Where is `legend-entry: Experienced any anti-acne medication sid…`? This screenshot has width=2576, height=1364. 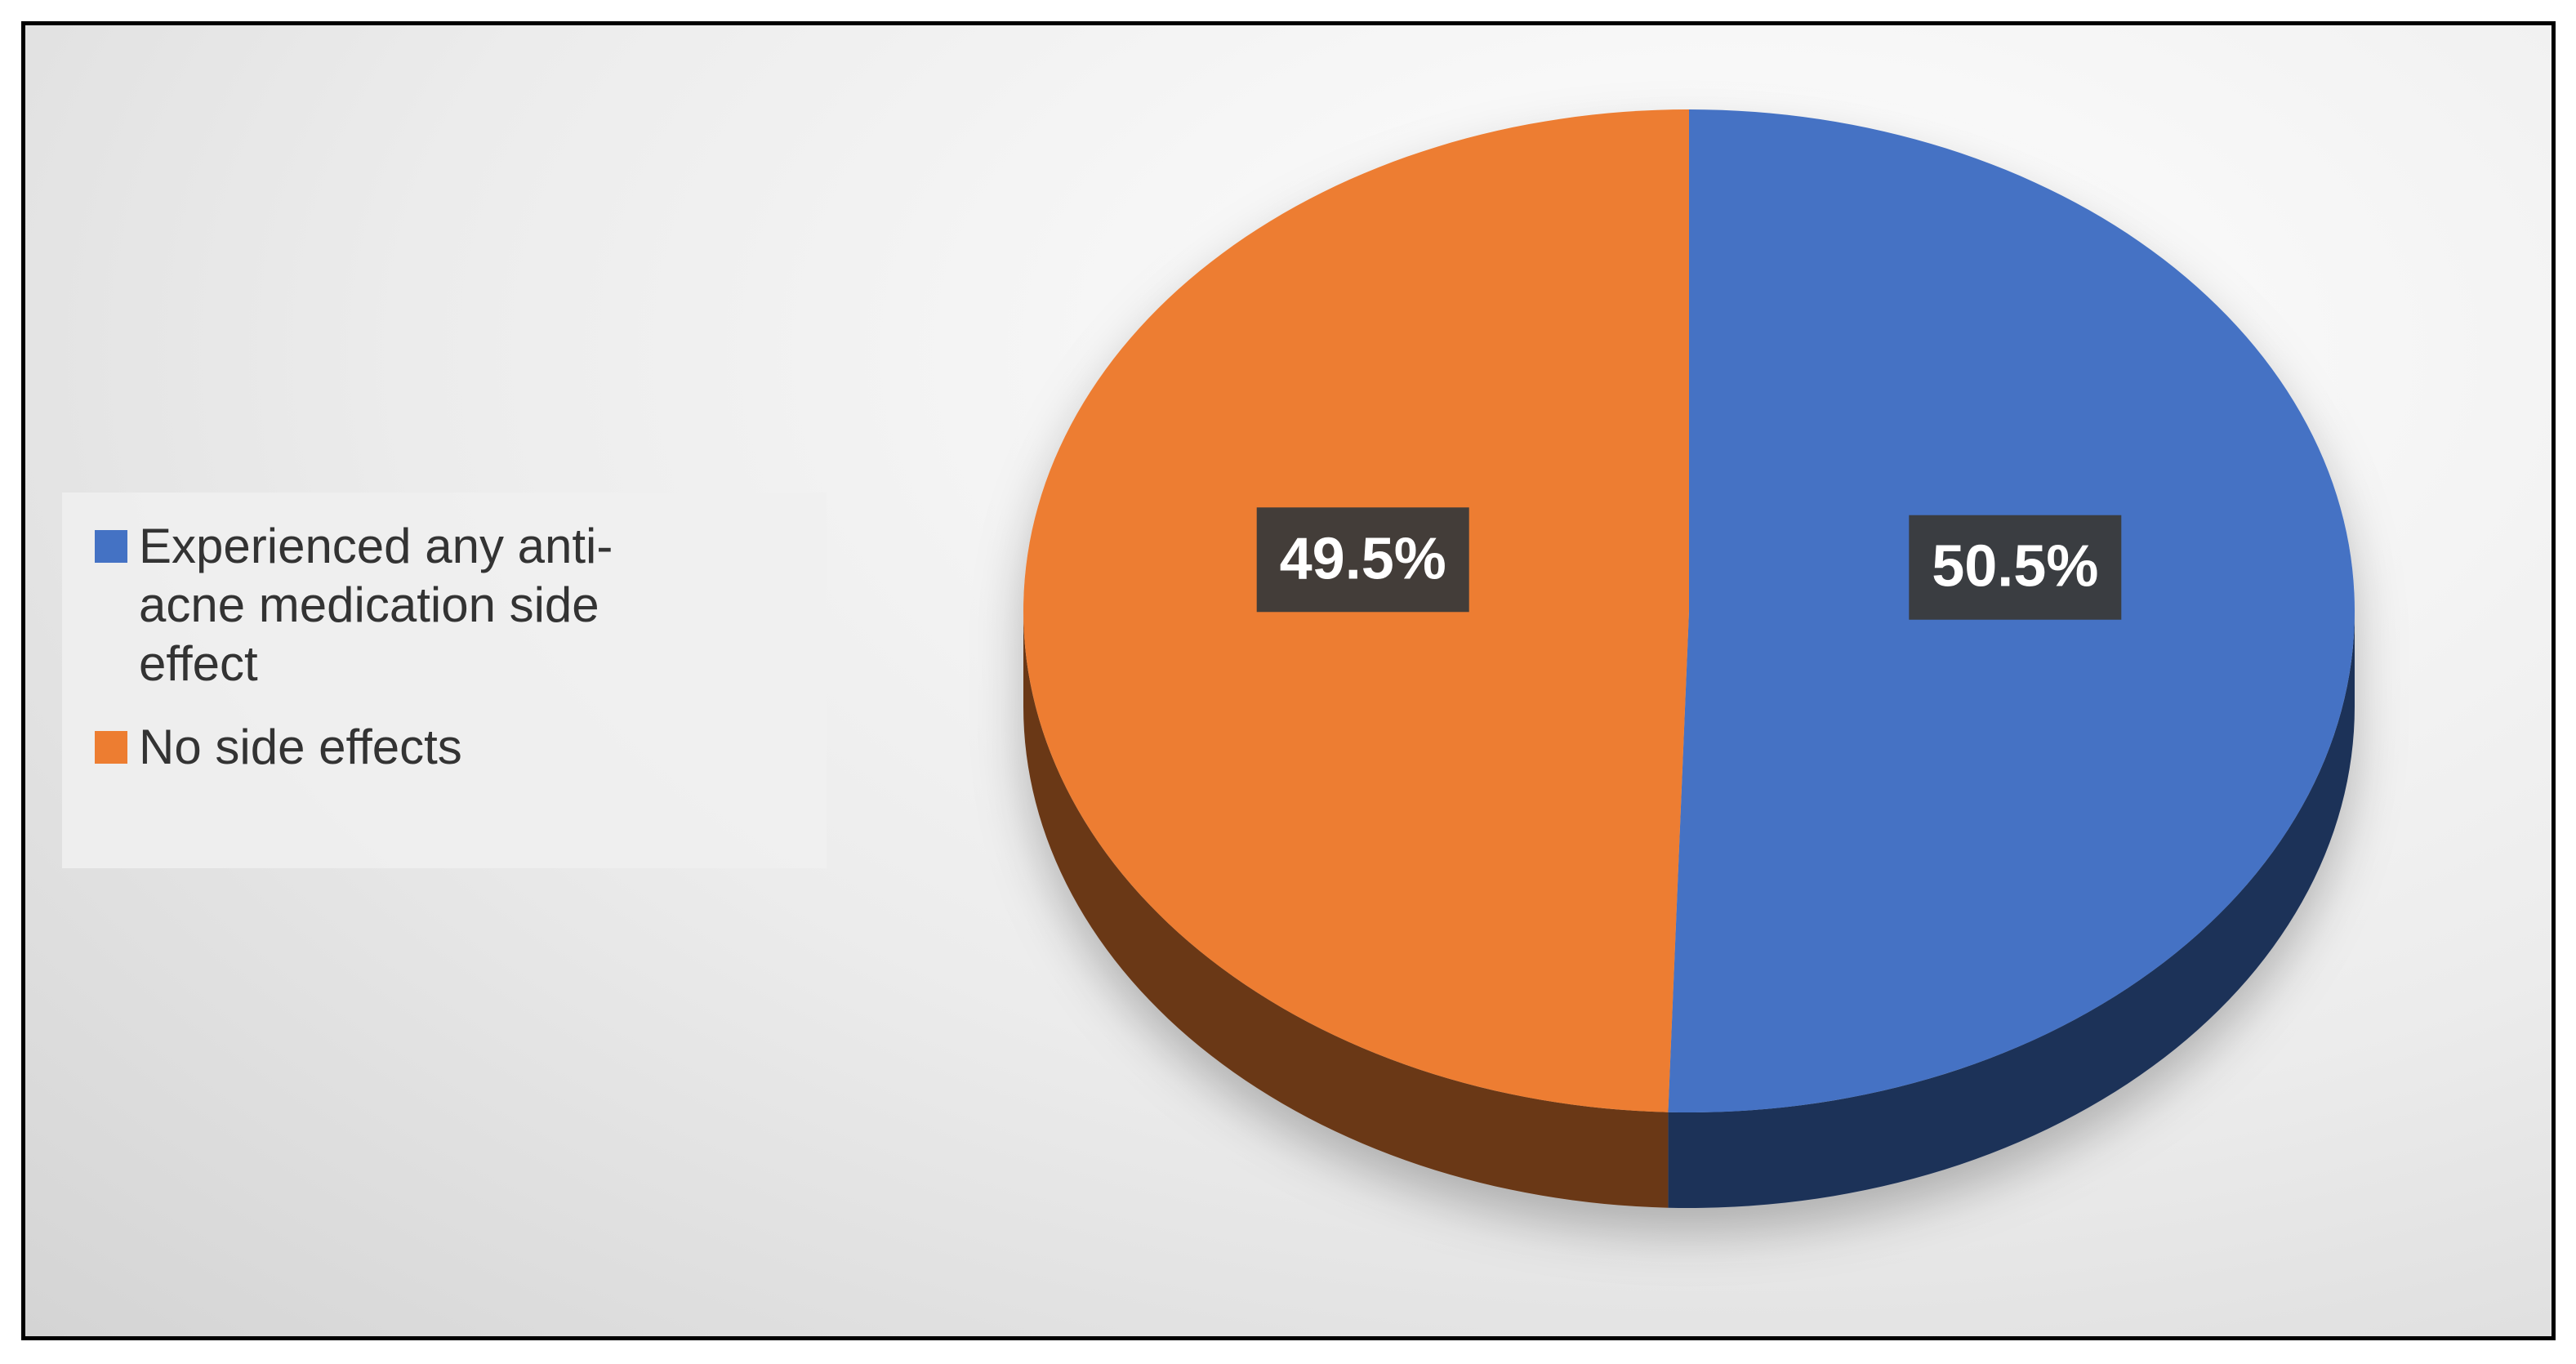
legend-entry: Experienced any anti-acne medication sid… is located at coordinates (442, 605).